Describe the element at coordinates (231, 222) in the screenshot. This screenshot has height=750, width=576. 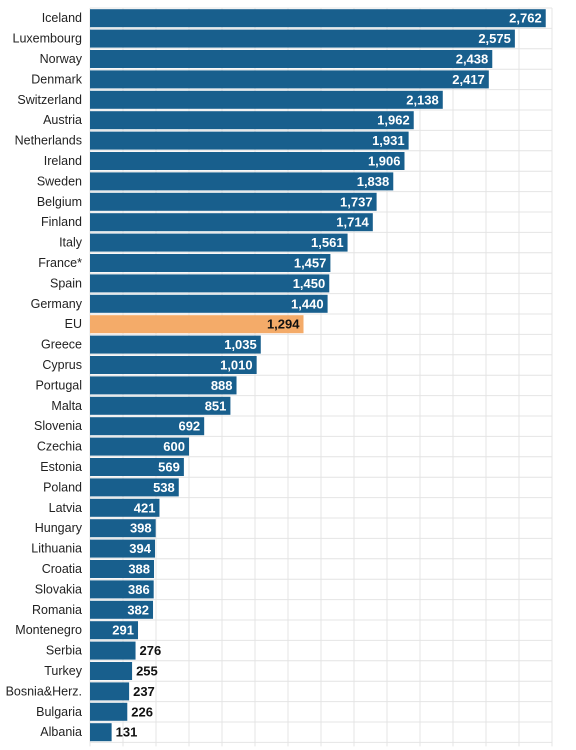
I see `bar-finland` at that location.